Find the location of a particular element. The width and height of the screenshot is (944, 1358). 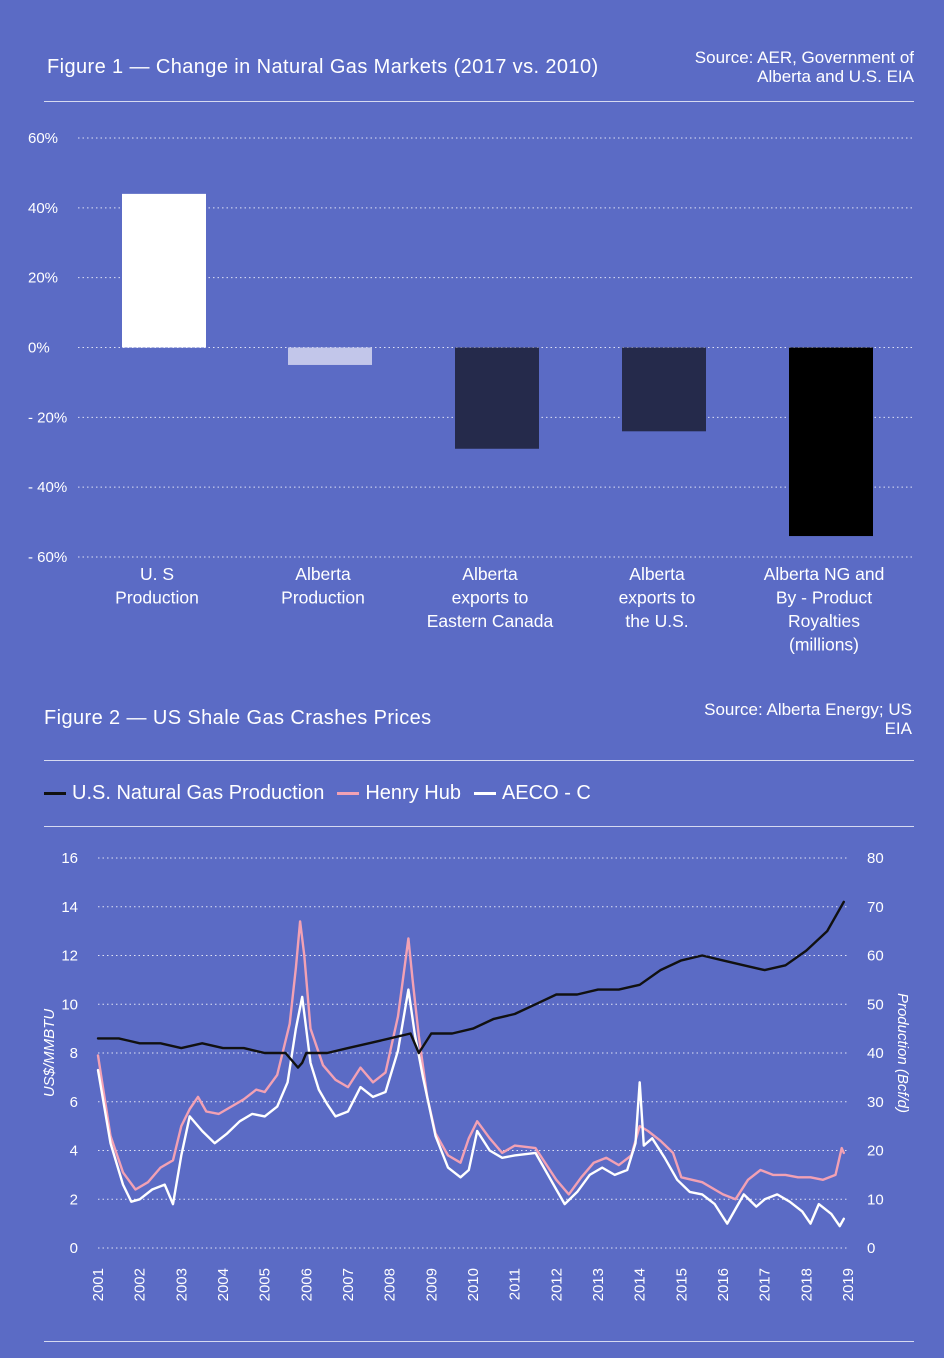

fig1-category-label: Alberta exports to Eastern Canada is located at coordinates (490, 597).